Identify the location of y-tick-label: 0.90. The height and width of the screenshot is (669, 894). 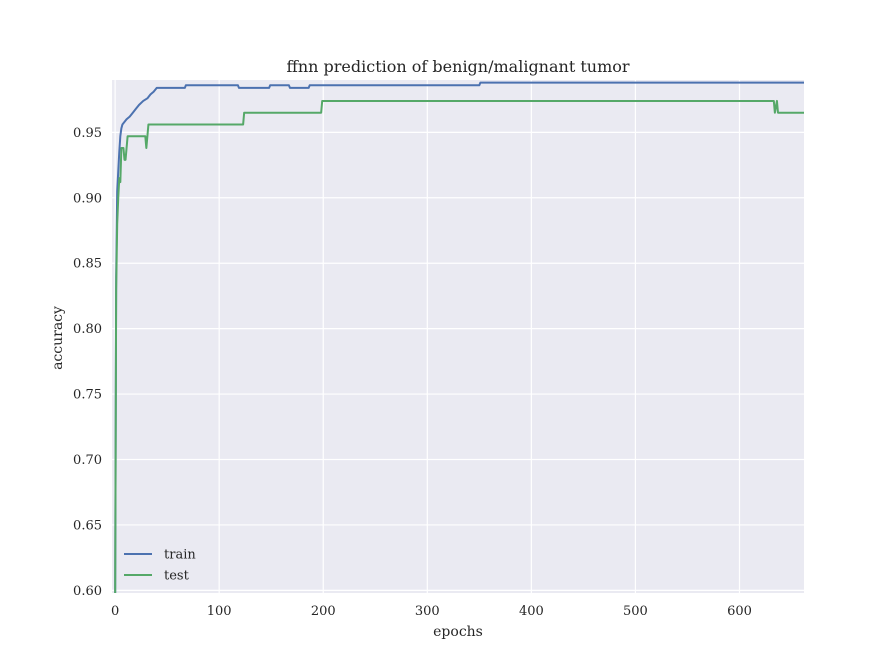
(87, 198).